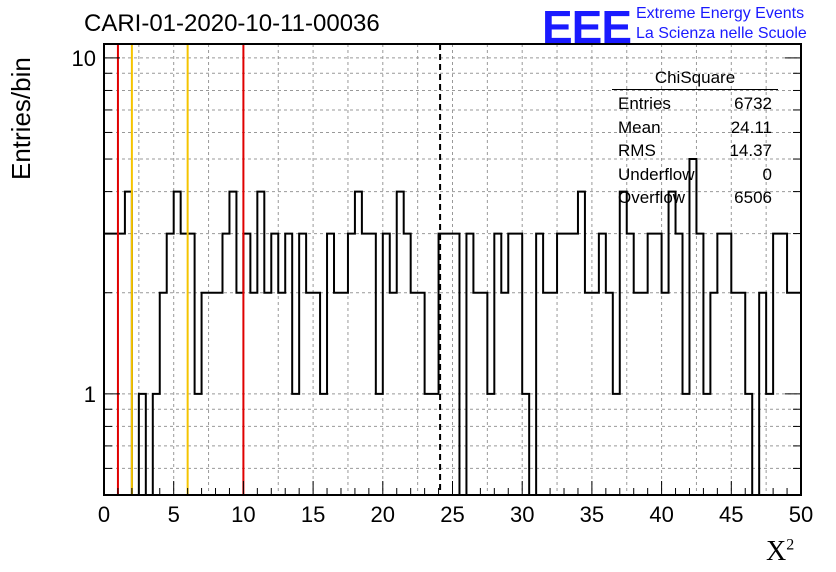 The height and width of the screenshot is (572, 836). Describe the element at coordinates (767, 174) in the screenshot. I see `stats-value: 0` at that location.